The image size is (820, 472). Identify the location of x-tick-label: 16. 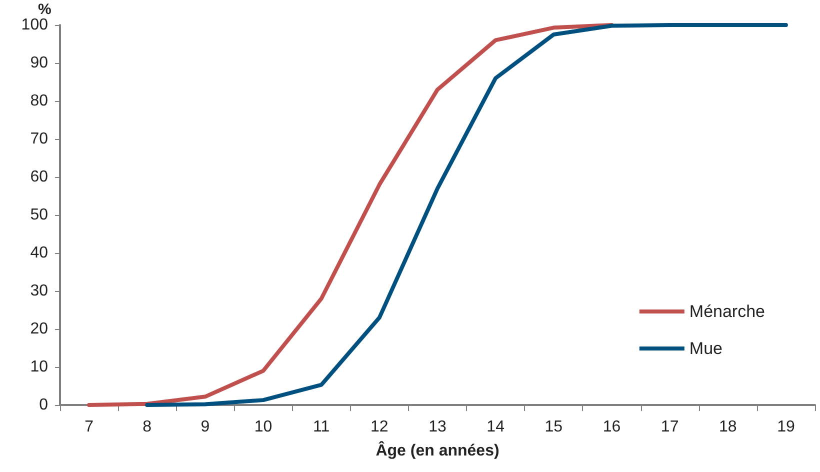
(611, 427).